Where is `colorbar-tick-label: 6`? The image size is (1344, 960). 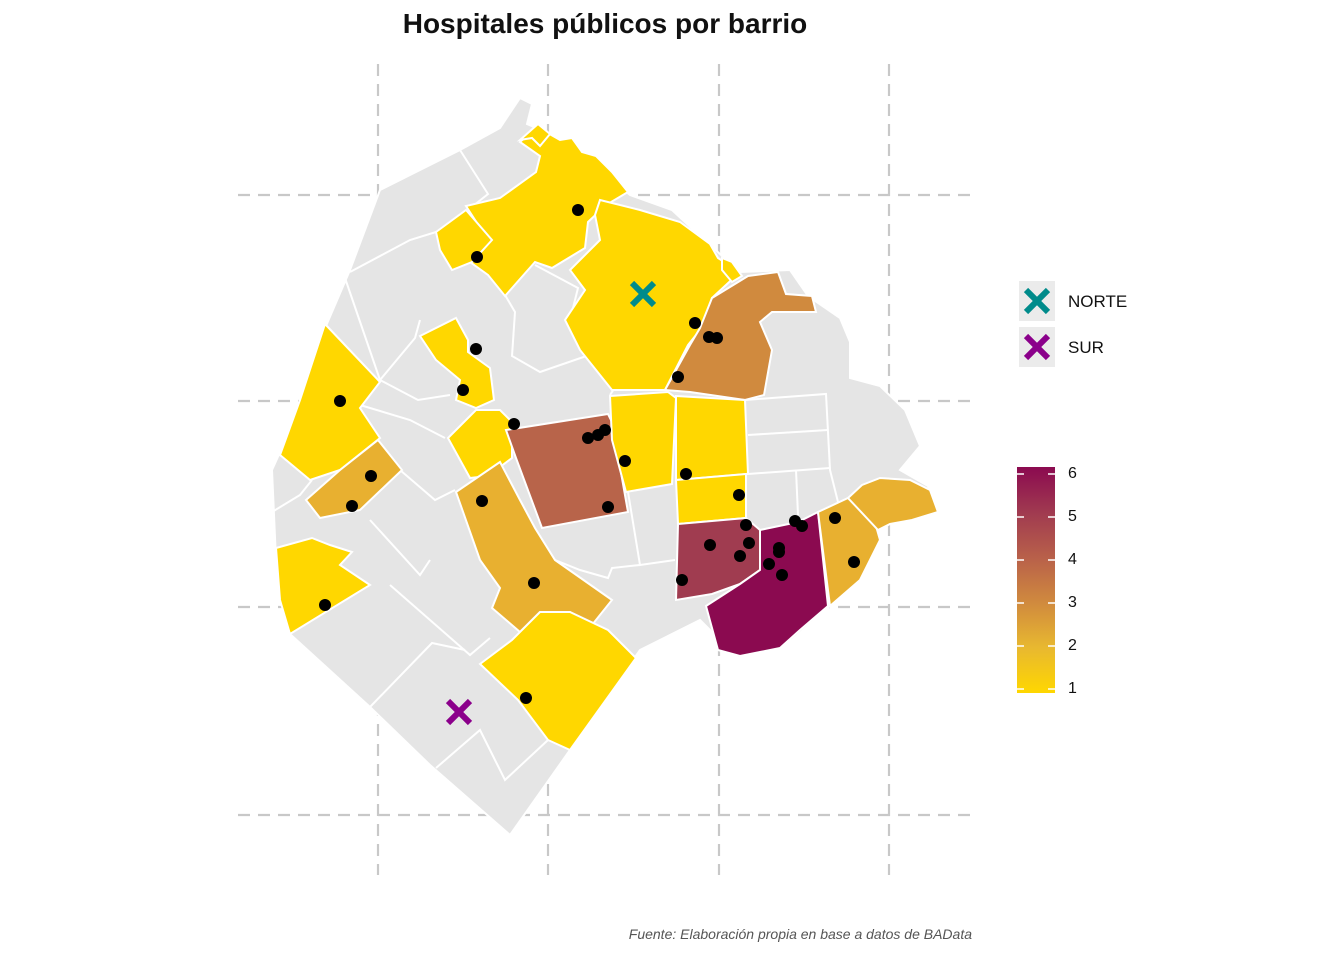
colorbar-tick-label: 6 is located at coordinates (1072, 473).